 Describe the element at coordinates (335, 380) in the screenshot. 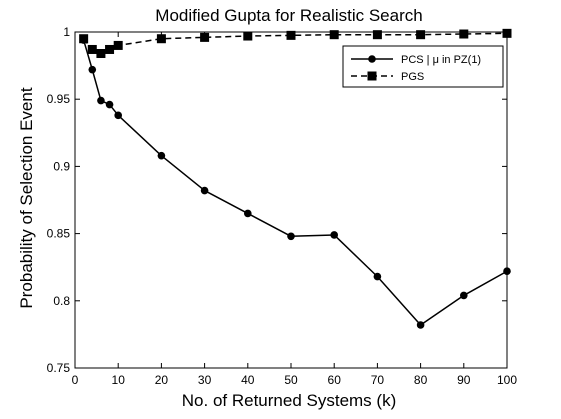

I see `x-tick-label: 60` at that location.